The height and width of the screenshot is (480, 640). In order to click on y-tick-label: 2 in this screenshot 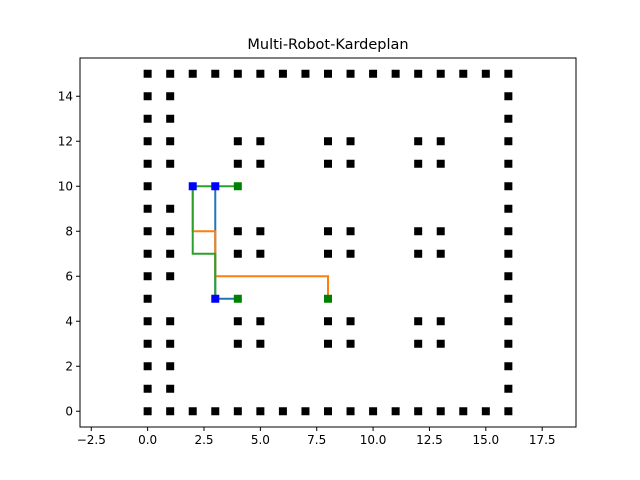, I will do `click(69, 366)`.